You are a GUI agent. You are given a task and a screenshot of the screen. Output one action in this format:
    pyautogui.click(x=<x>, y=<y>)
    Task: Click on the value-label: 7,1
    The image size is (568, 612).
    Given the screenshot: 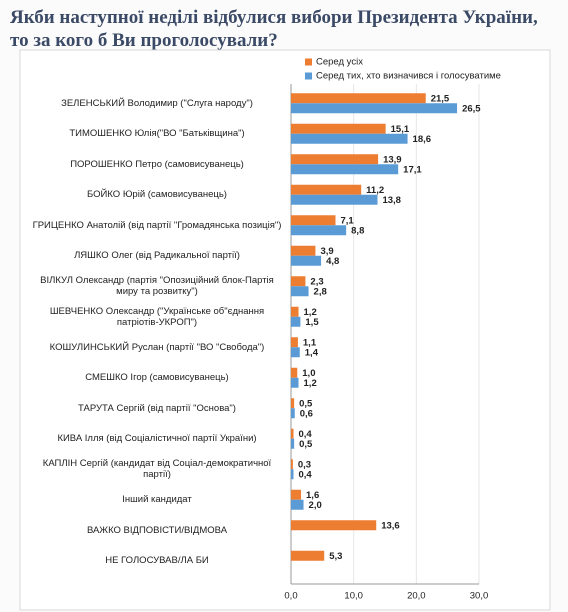 What is the action you would take?
    pyautogui.click(x=347, y=220)
    